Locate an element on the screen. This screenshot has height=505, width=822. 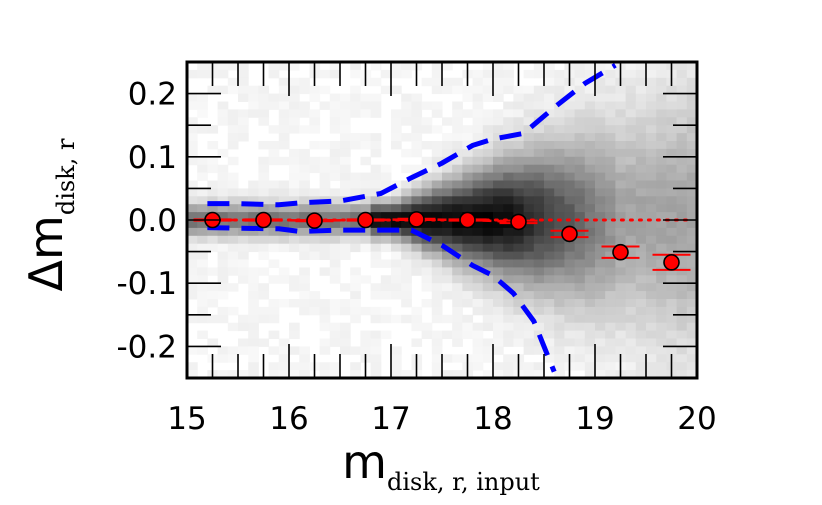
lower-dashed-envelope is located at coordinates (382, 299).